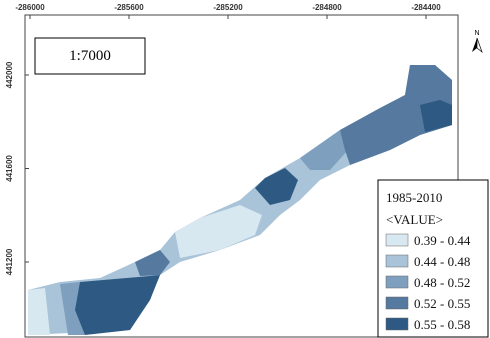  I want to click on scale-box, so click(90, 56).